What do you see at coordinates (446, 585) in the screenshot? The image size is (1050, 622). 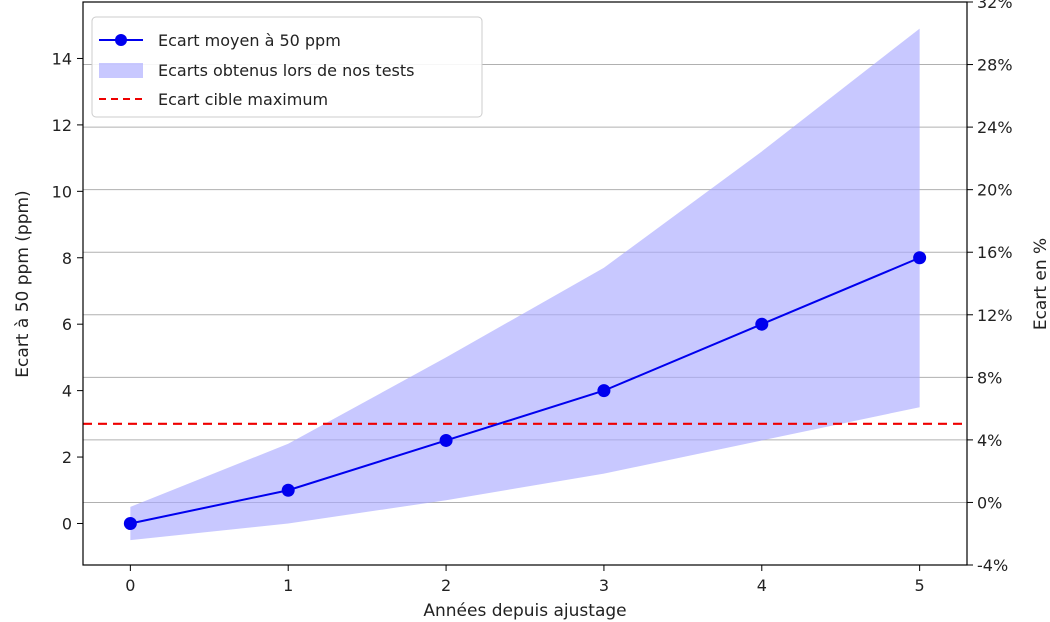 I see `x-tick-label-2: 2` at bounding box center [446, 585].